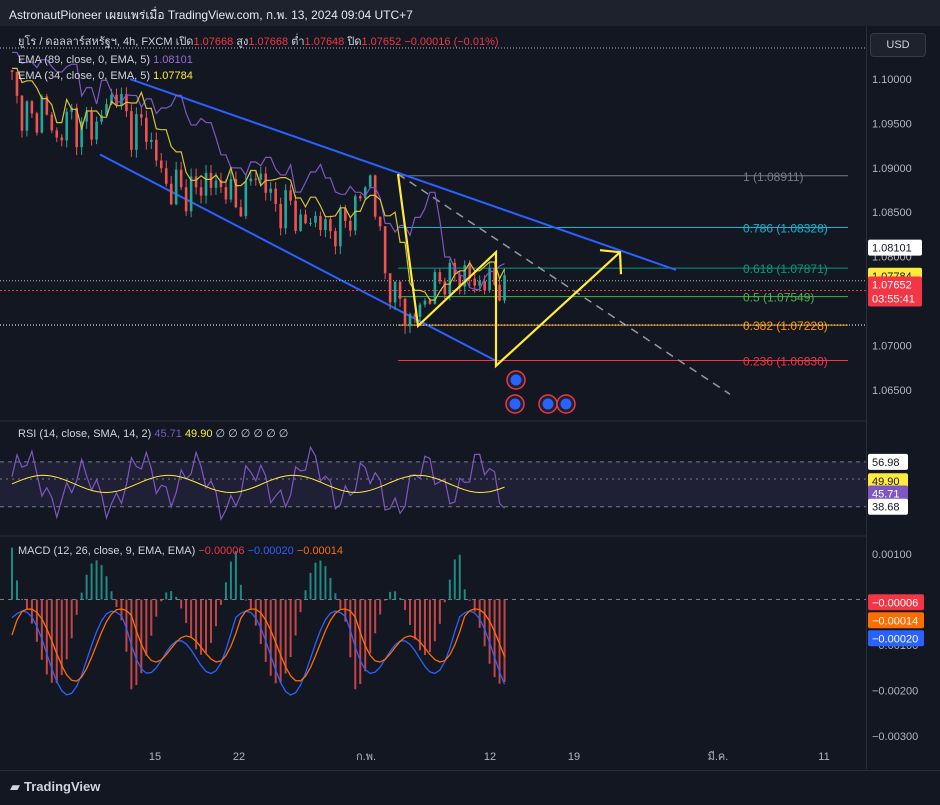 This screenshot has width=940, height=805. What do you see at coordinates (773, 177) in the screenshot?
I see `fib-level-label: 1 (1.08911)` at bounding box center [773, 177].